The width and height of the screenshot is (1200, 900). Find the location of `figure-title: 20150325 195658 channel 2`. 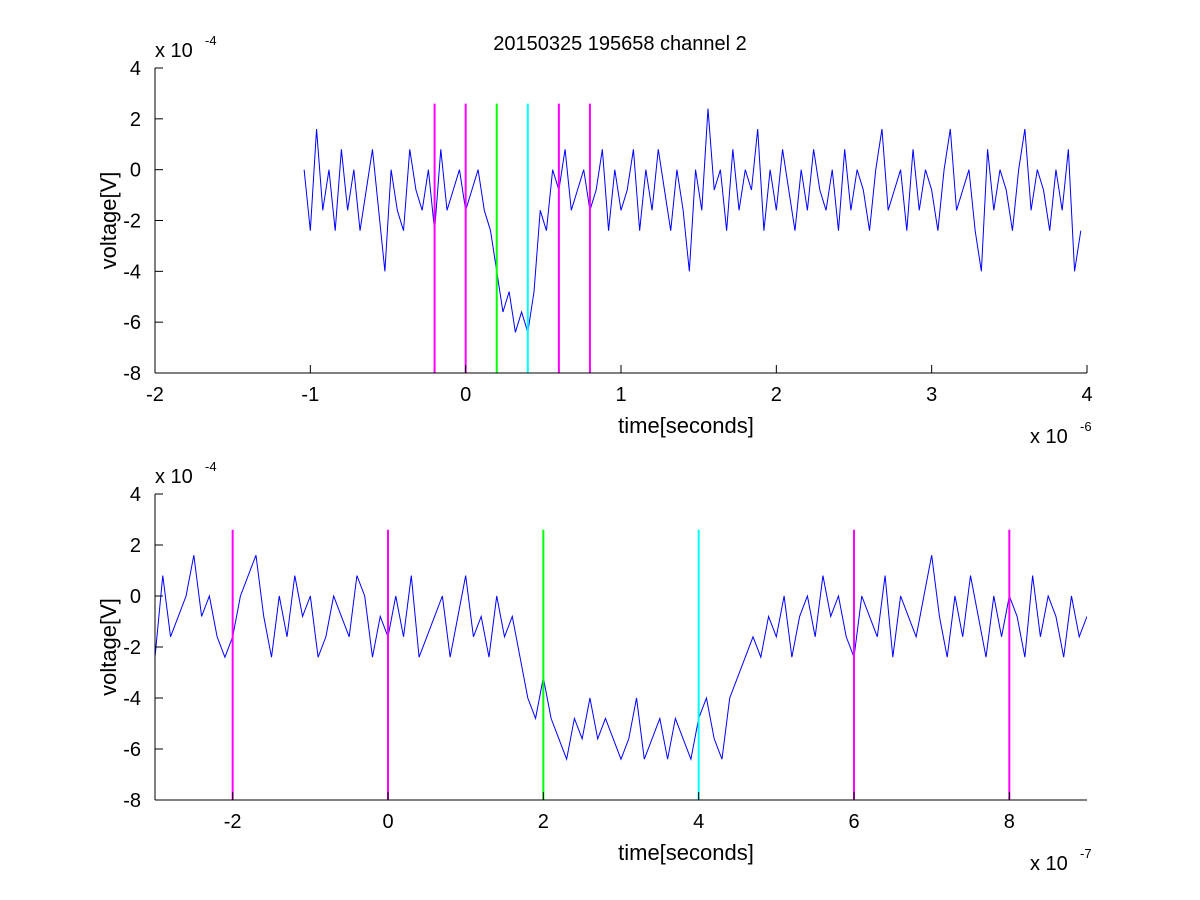

figure-title: 20150325 195658 channel 2 is located at coordinates (620, 44).